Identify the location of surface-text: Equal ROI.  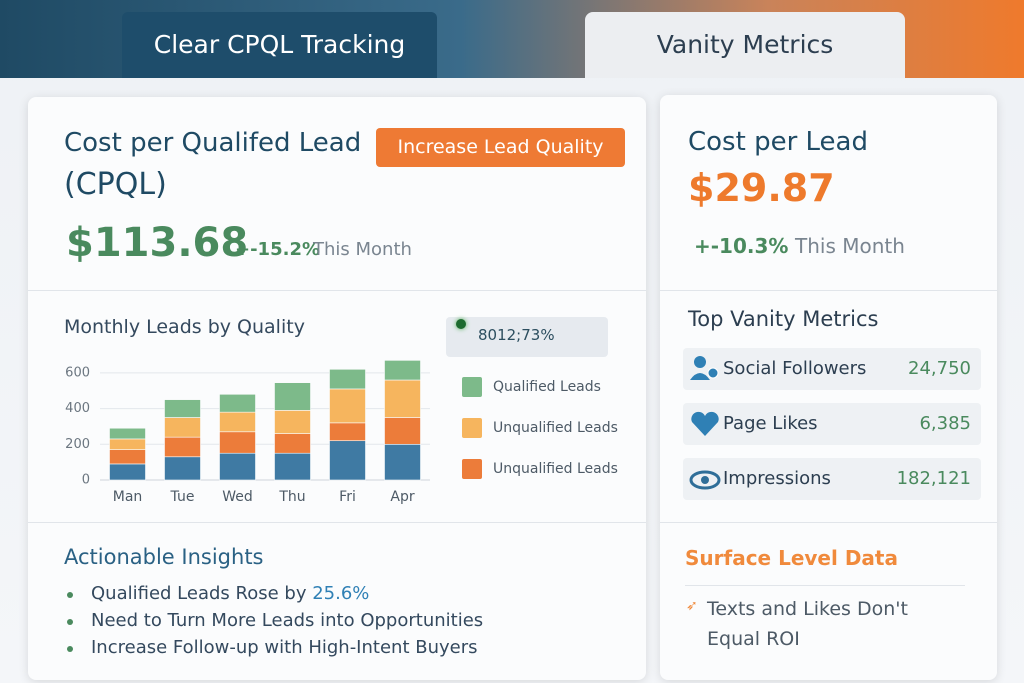
(753, 639).